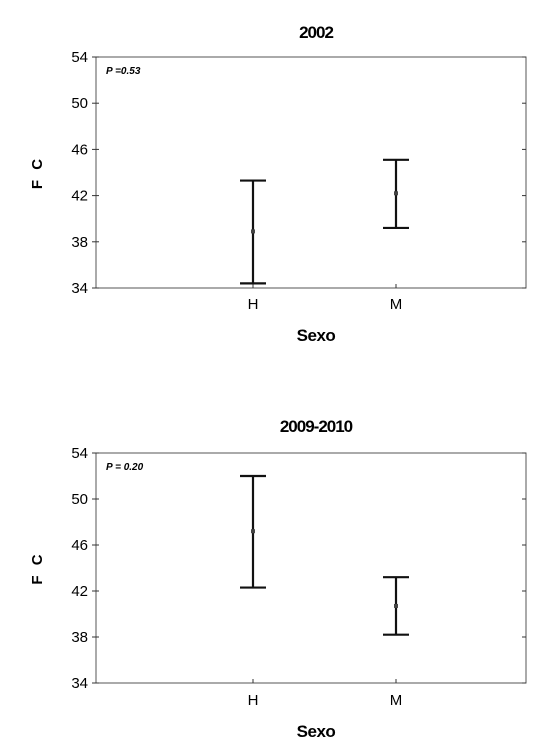 Image resolution: width=536 pixels, height=740 pixels. What do you see at coordinates (316, 426) in the screenshot?
I see `chart-title: 2009-2010` at bounding box center [316, 426].